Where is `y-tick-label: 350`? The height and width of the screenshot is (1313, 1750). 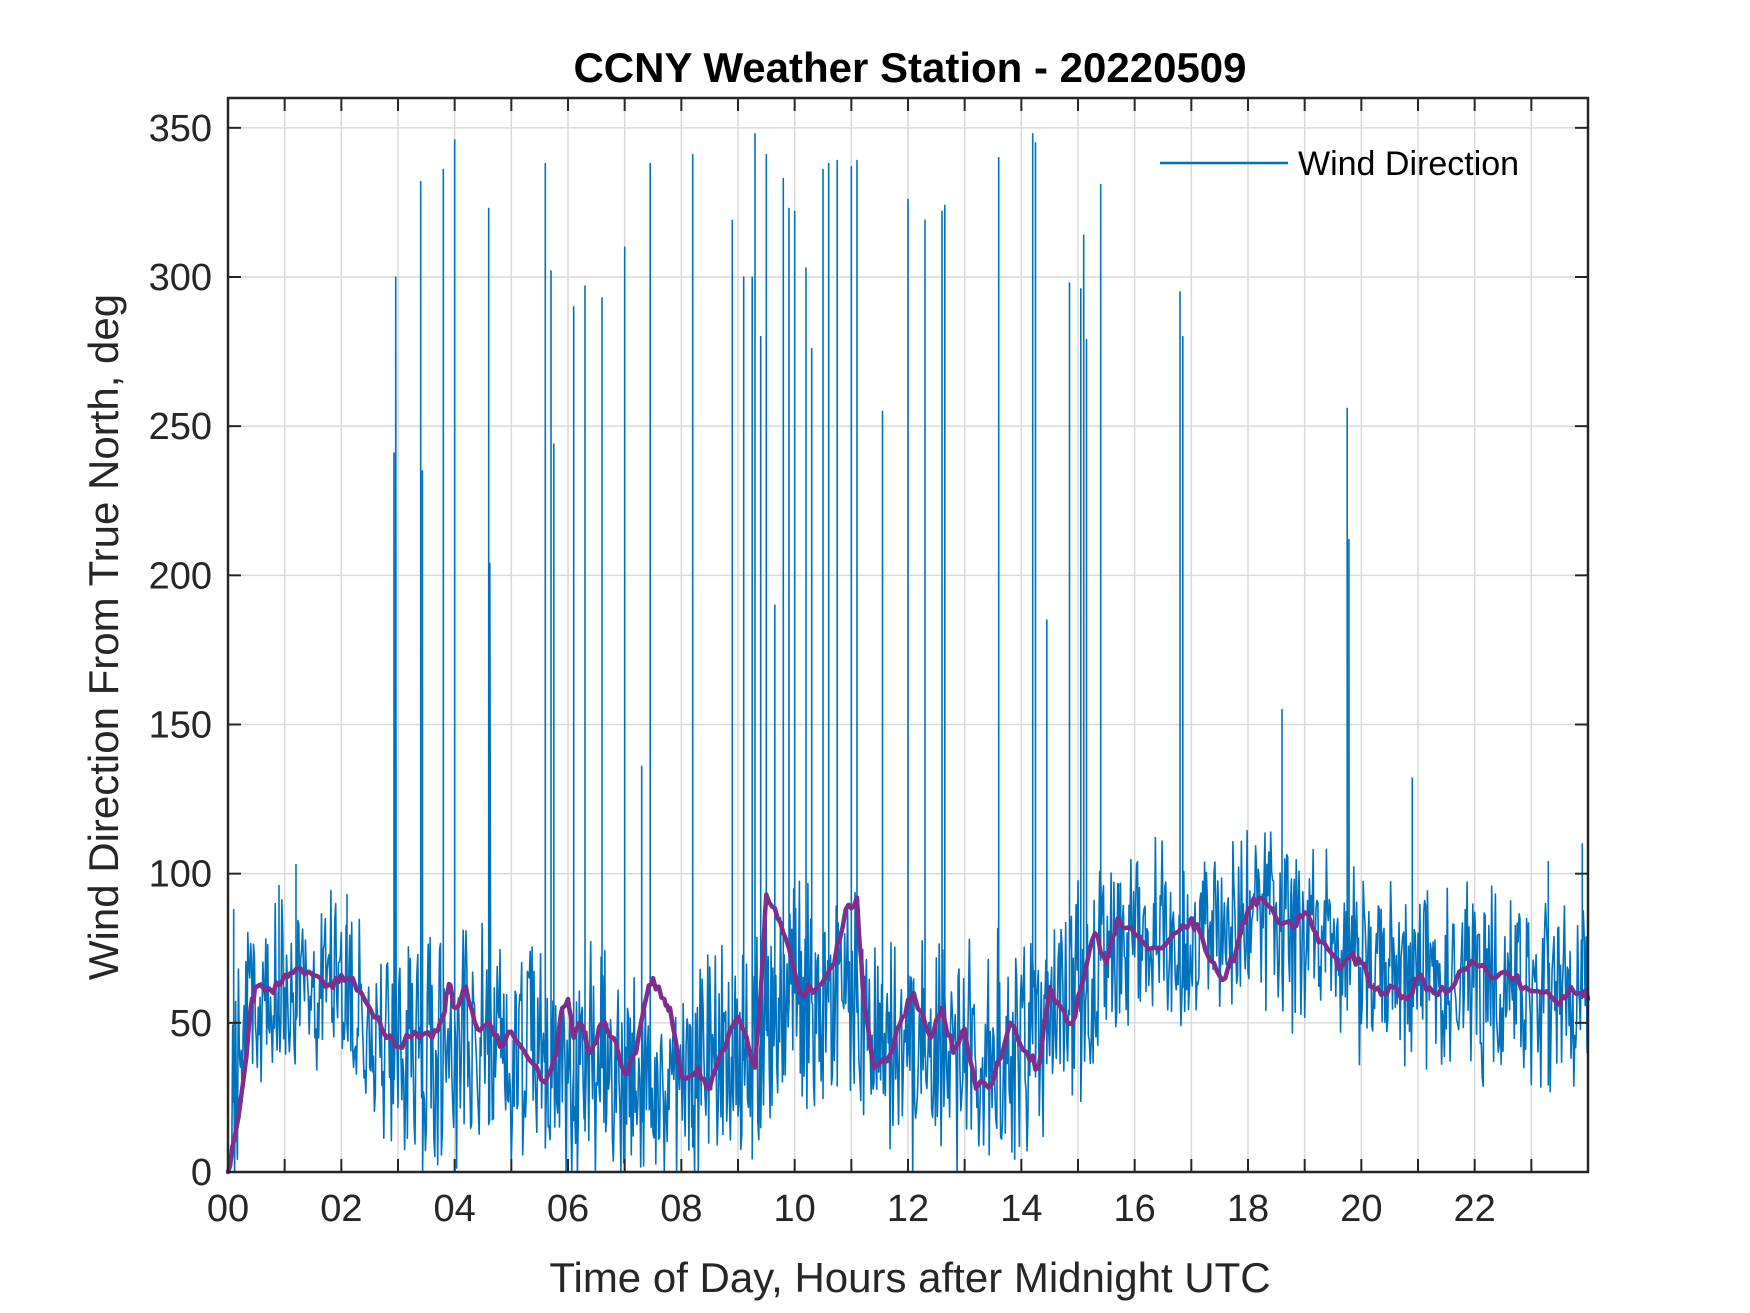
y-tick-label: 350 is located at coordinates (180, 129).